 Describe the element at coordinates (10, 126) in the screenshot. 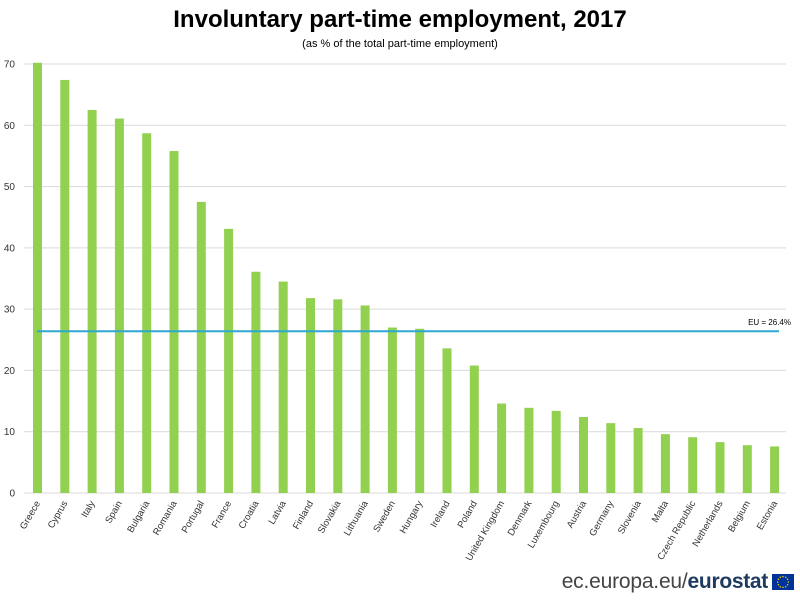

I see `y-tick-label: 60` at that location.